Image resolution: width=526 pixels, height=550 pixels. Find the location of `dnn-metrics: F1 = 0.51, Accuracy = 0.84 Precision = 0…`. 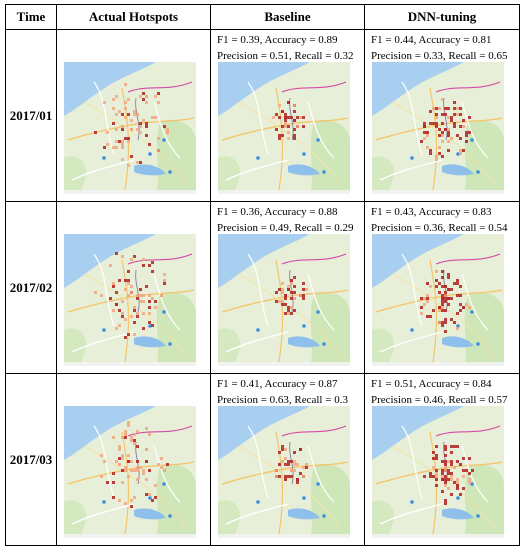

dnn-metrics: F1 = 0.51, Accuracy = 0.84 Precision = 0… is located at coordinates (442, 392).